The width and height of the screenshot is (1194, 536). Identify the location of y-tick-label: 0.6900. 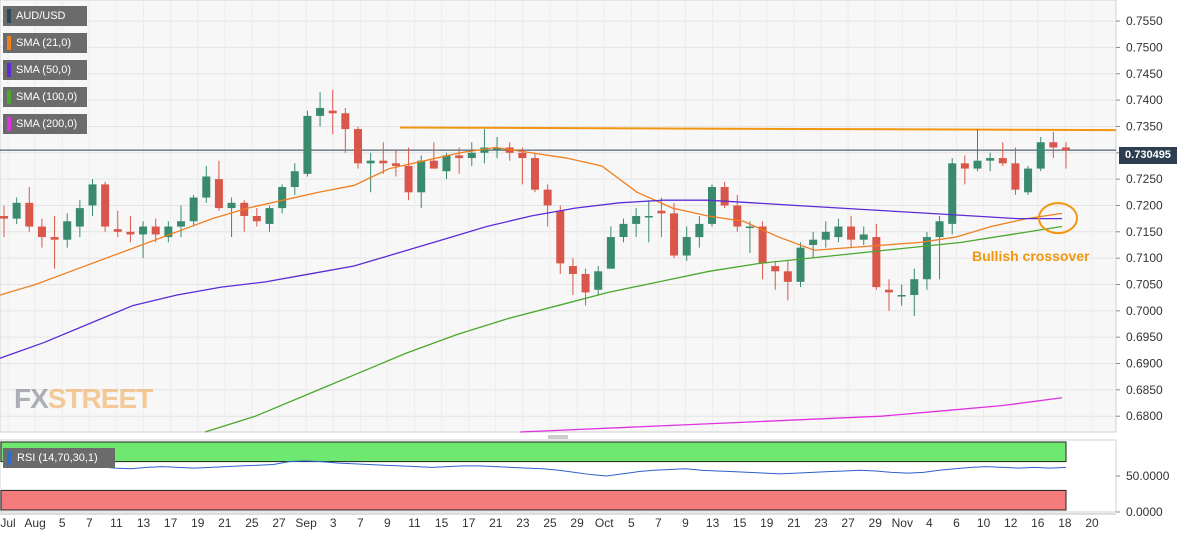
(1144, 364).